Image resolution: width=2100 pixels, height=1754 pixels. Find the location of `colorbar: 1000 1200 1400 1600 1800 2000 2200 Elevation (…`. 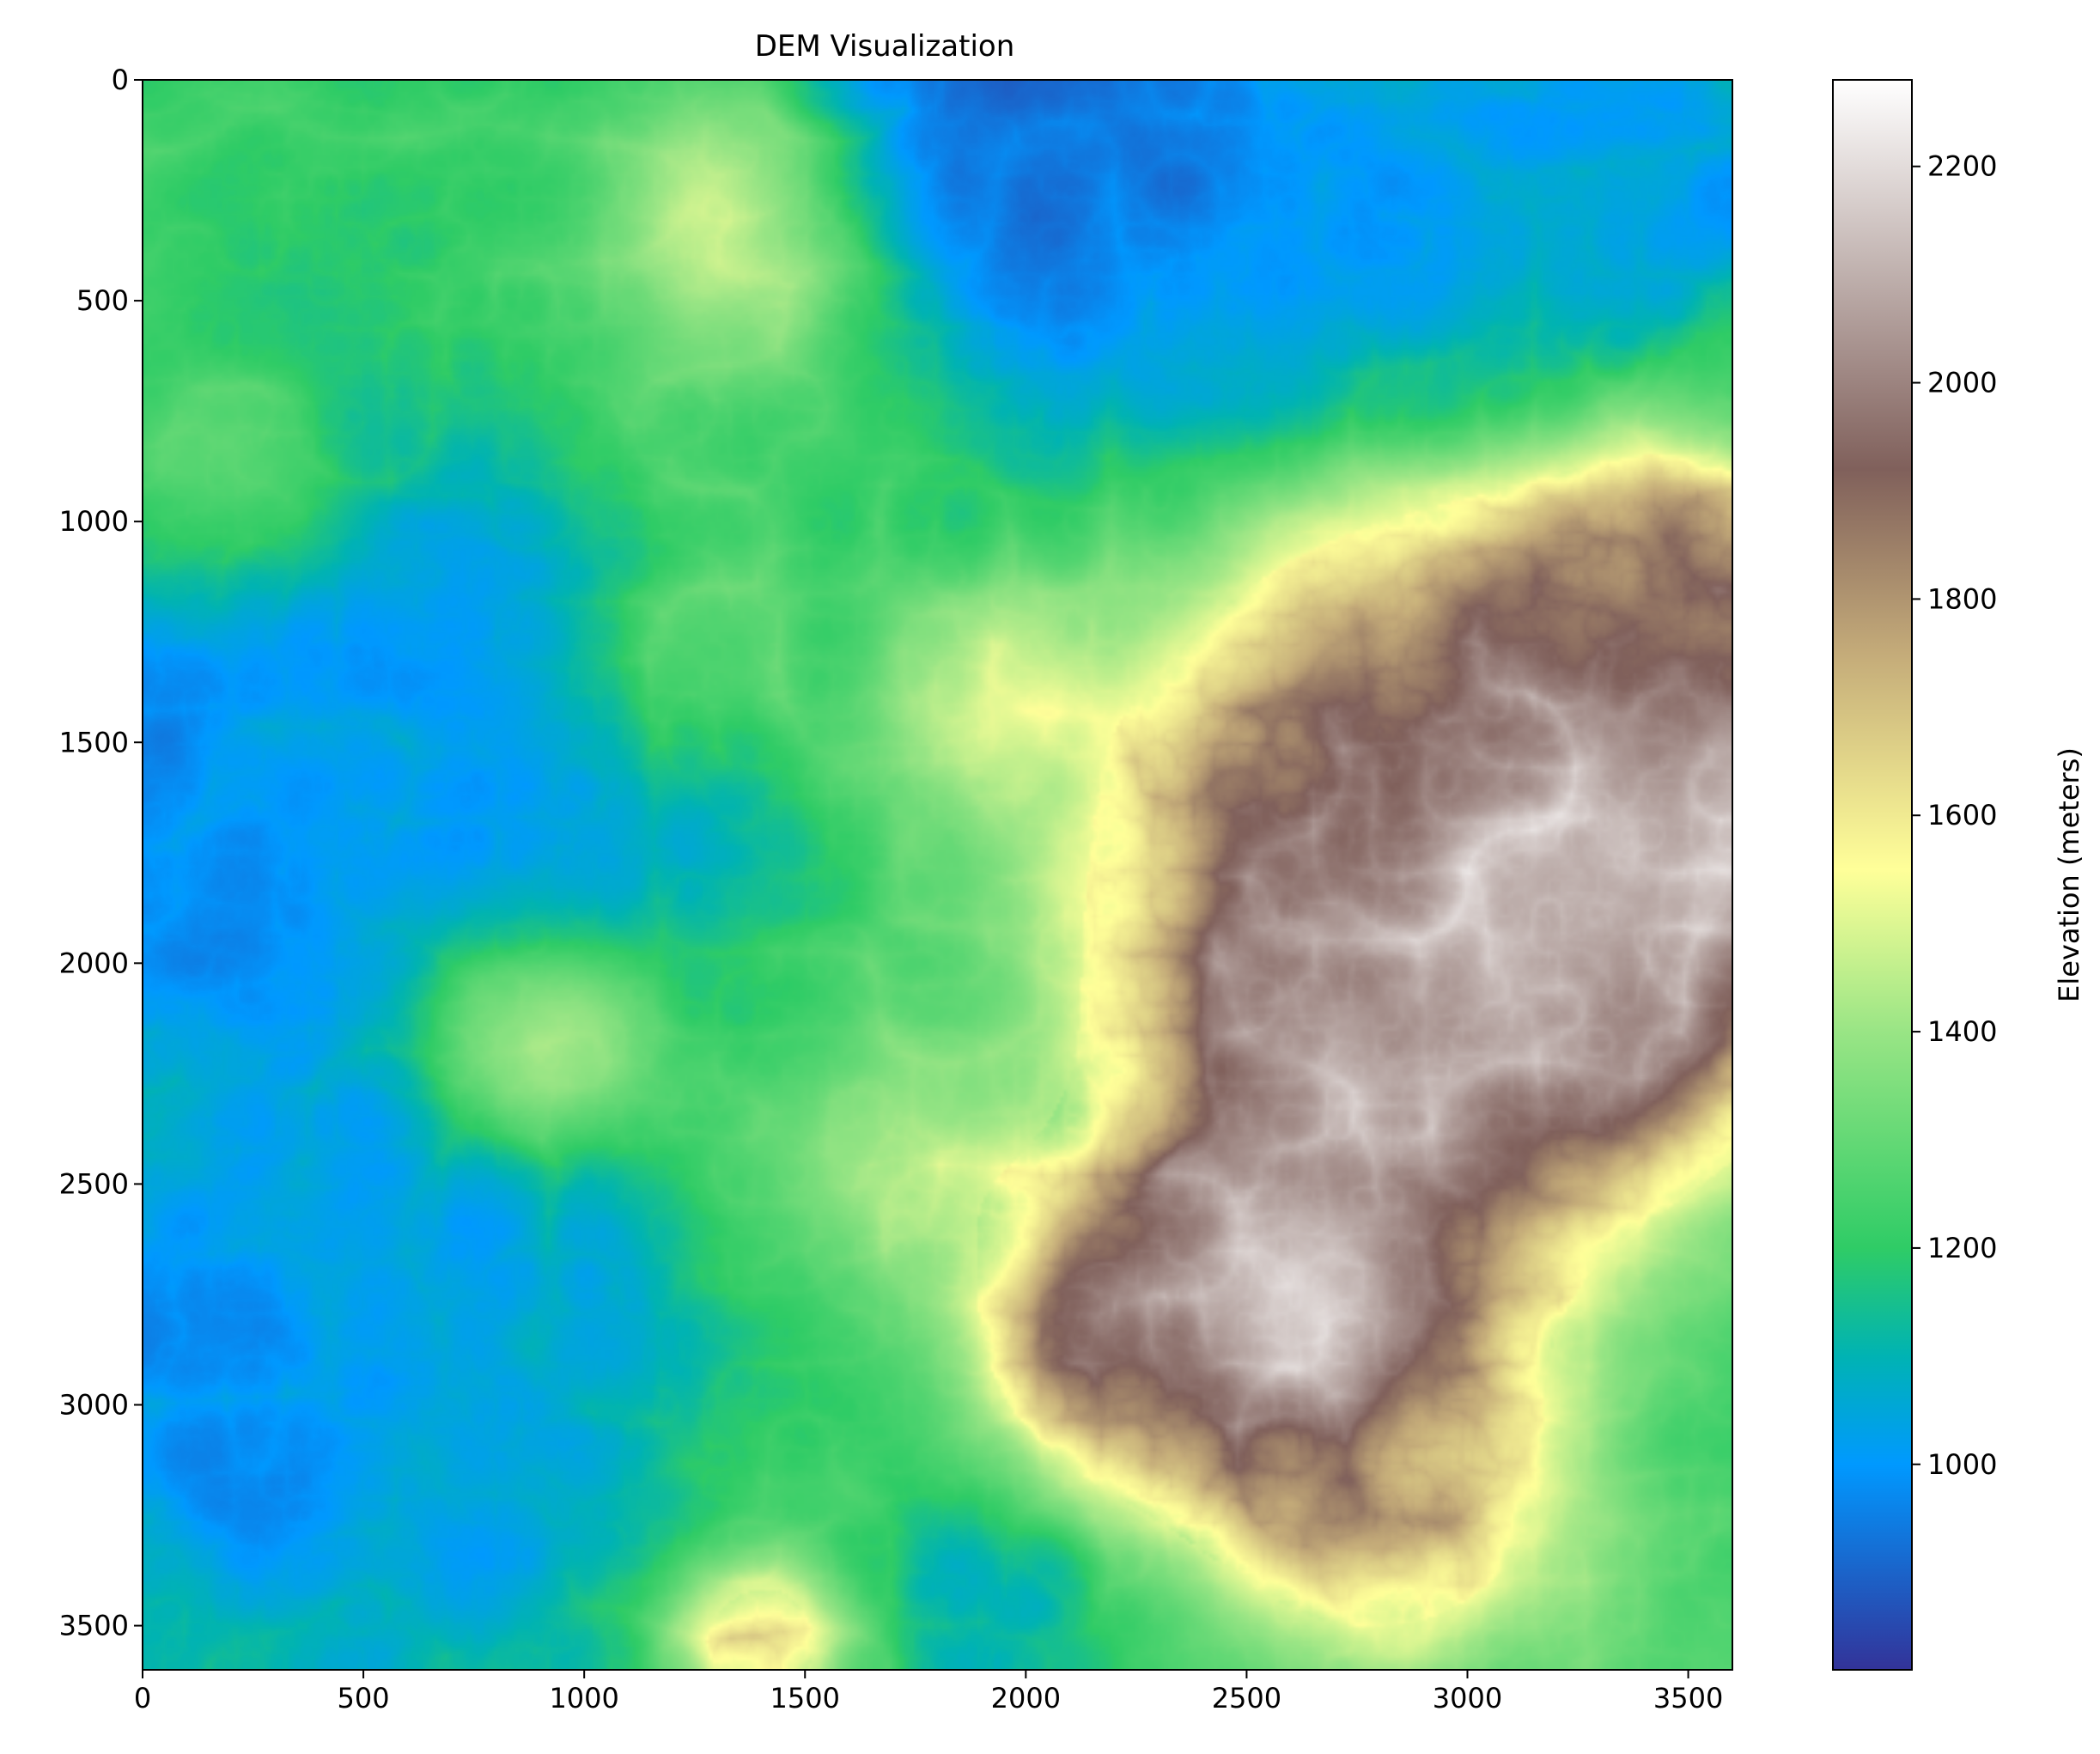

colorbar: 1000 1200 1400 1600 1800 2000 2200 Elevation (… is located at coordinates (1958, 875).